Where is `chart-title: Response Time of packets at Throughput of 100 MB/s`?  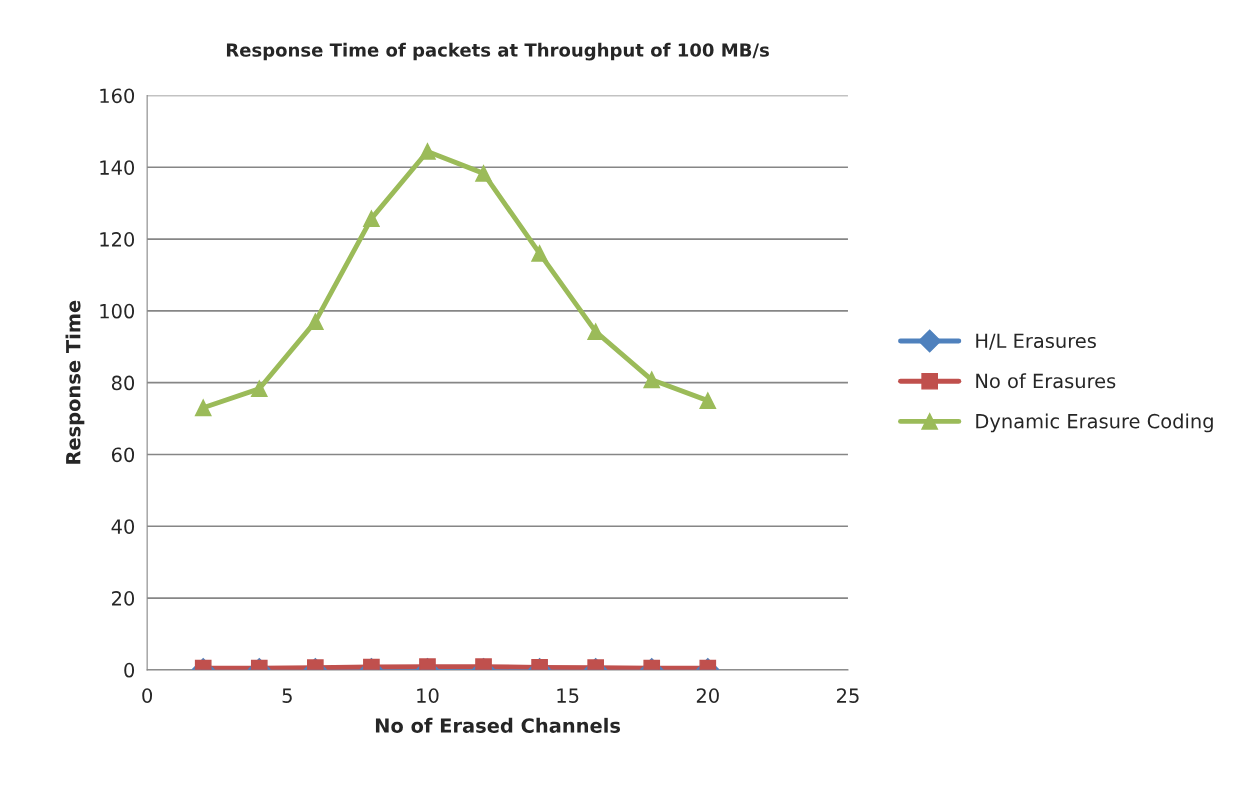
chart-title: Response Time of packets at Throughput of 100 MB/s is located at coordinates (497, 51).